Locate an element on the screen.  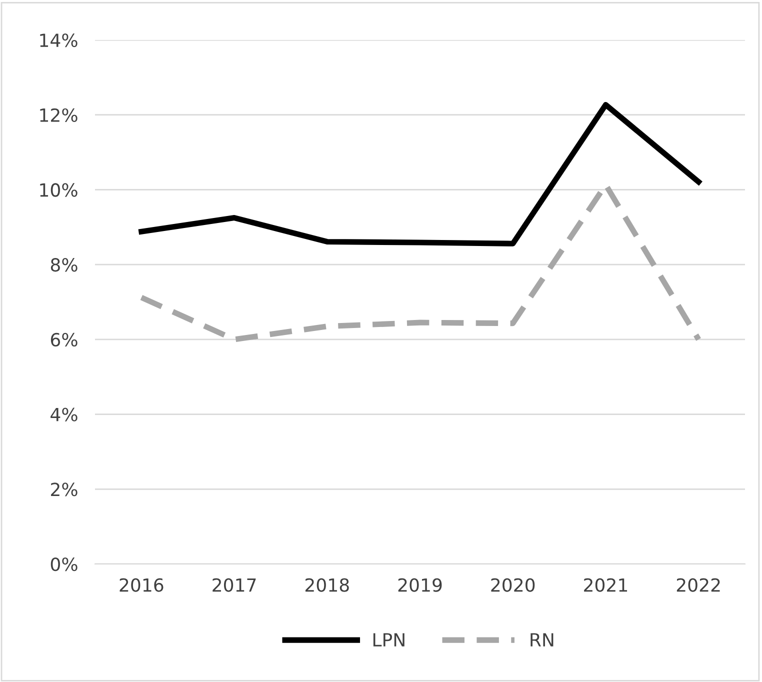
y-tick-label: 0% is located at coordinates (64, 564).